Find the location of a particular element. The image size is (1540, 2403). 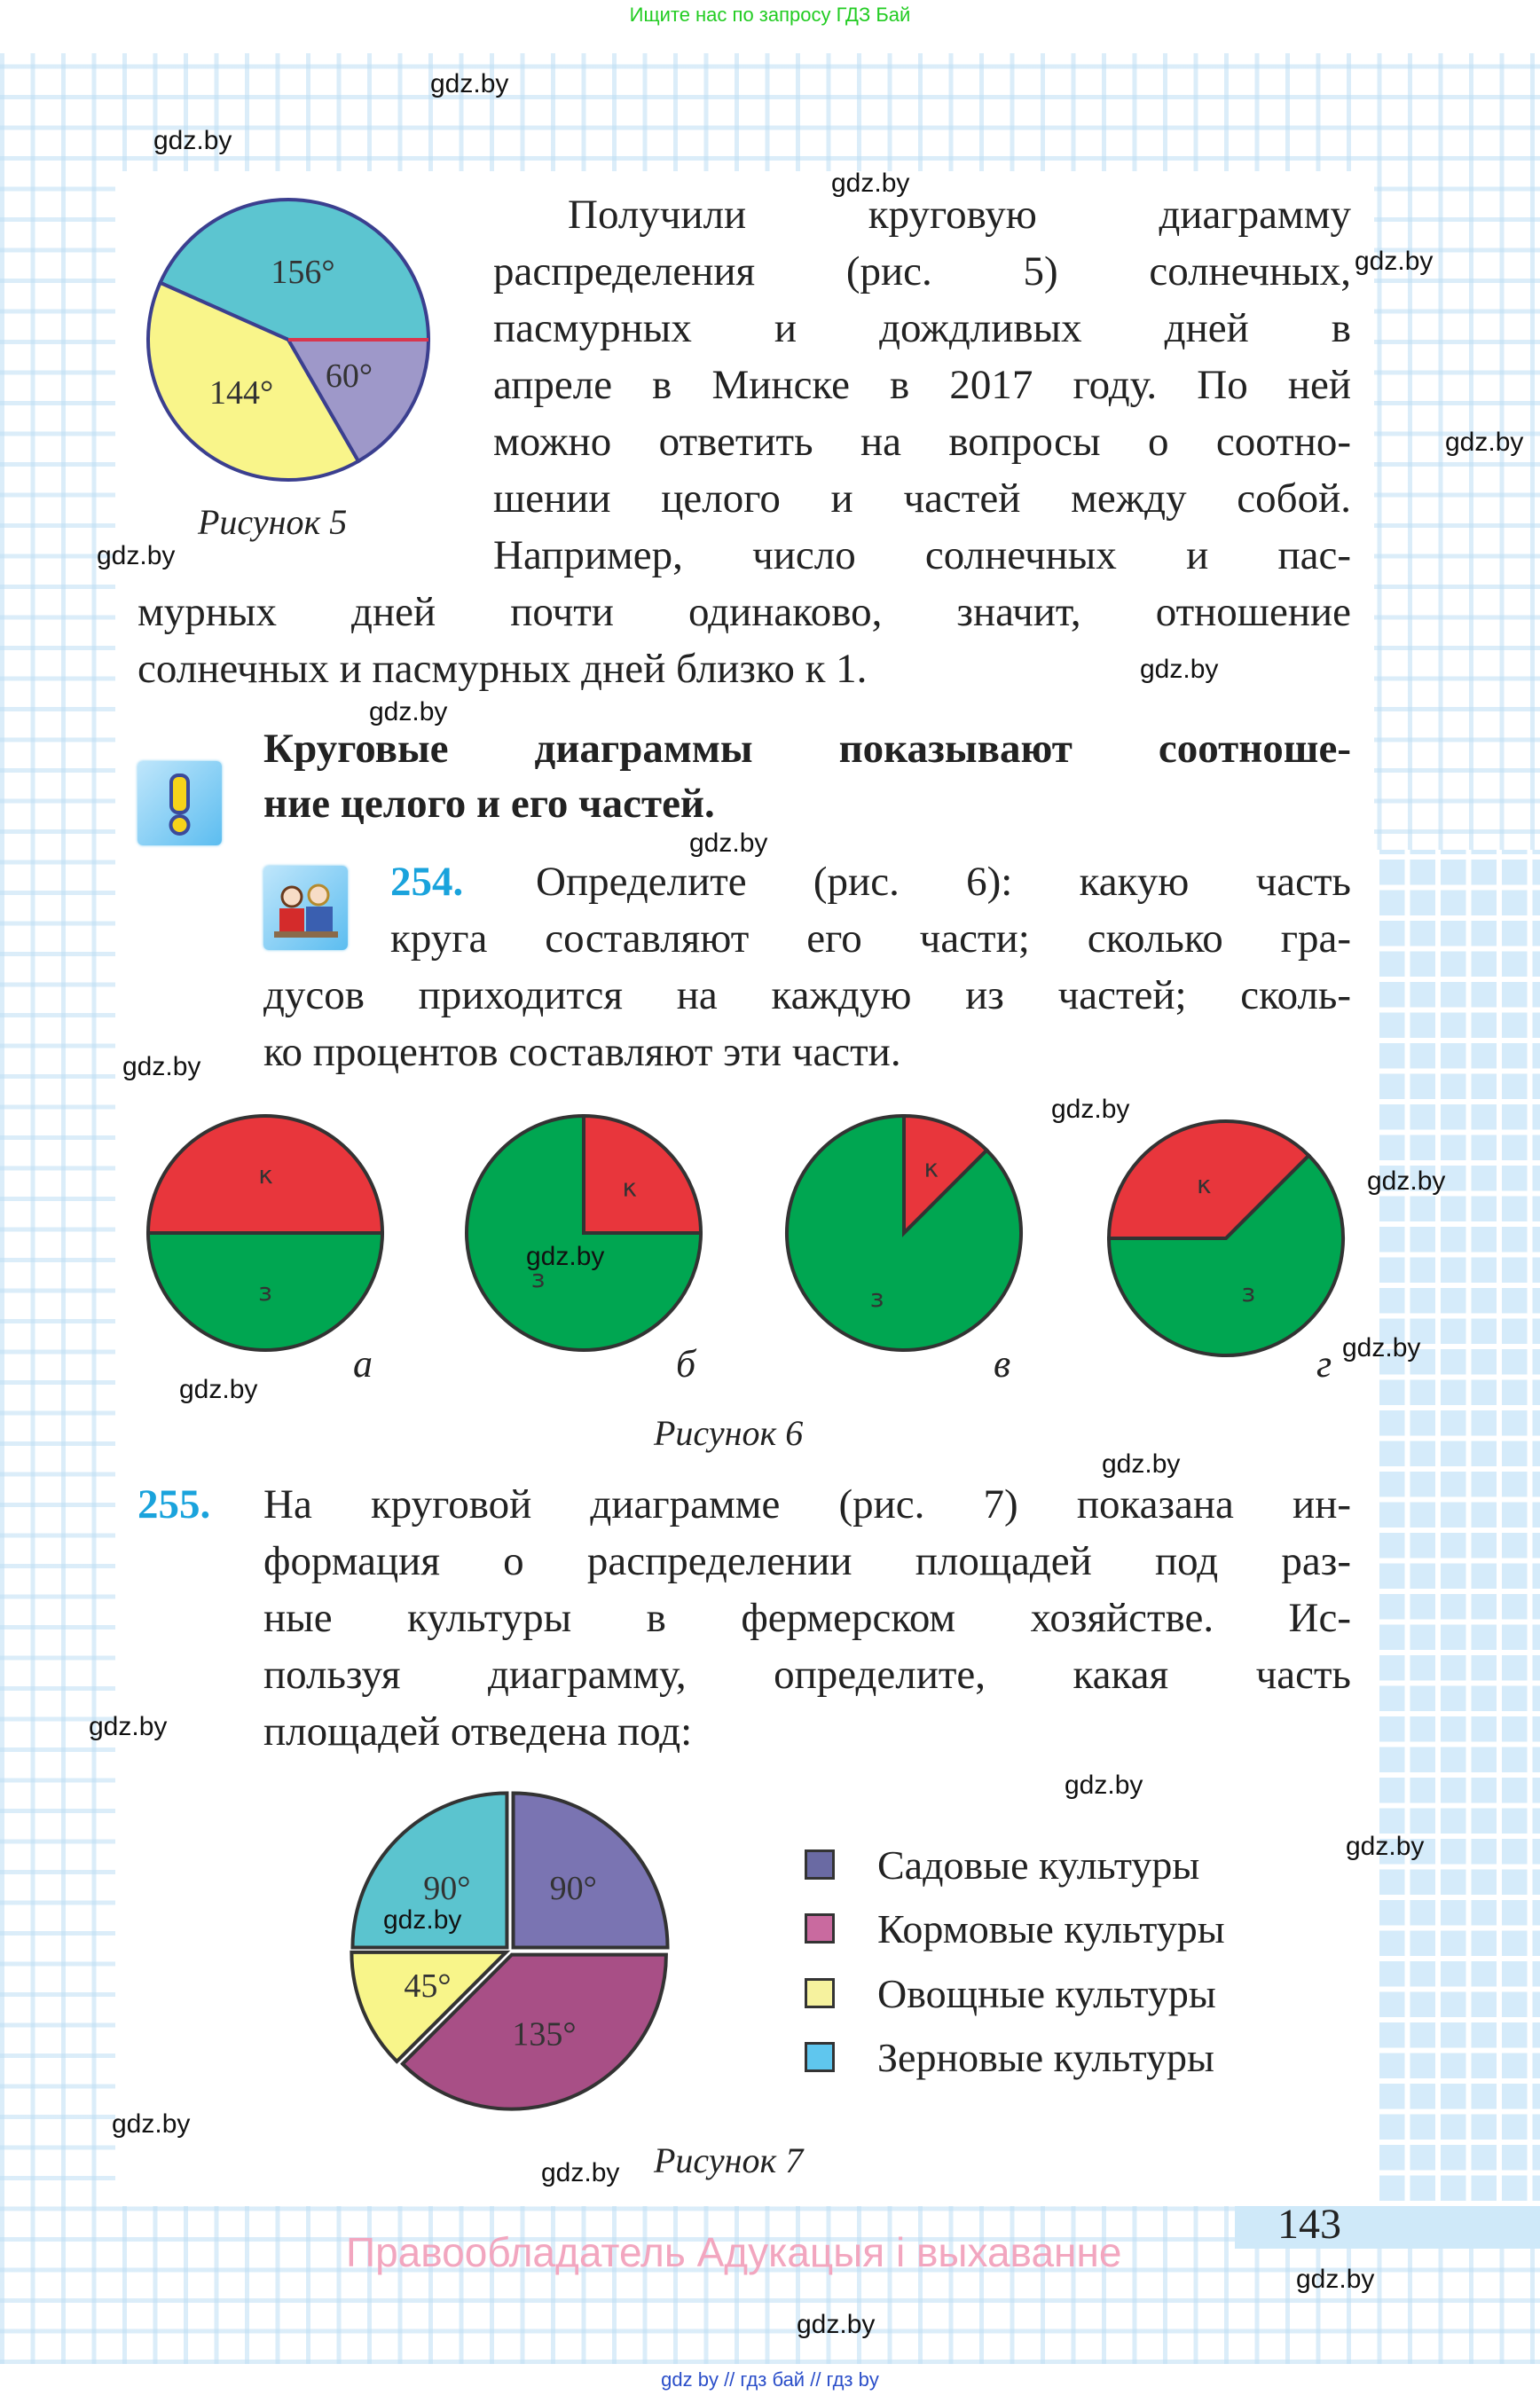

intro-line: апреле в Минске в 2017 году. По ней is located at coordinates (922, 385).